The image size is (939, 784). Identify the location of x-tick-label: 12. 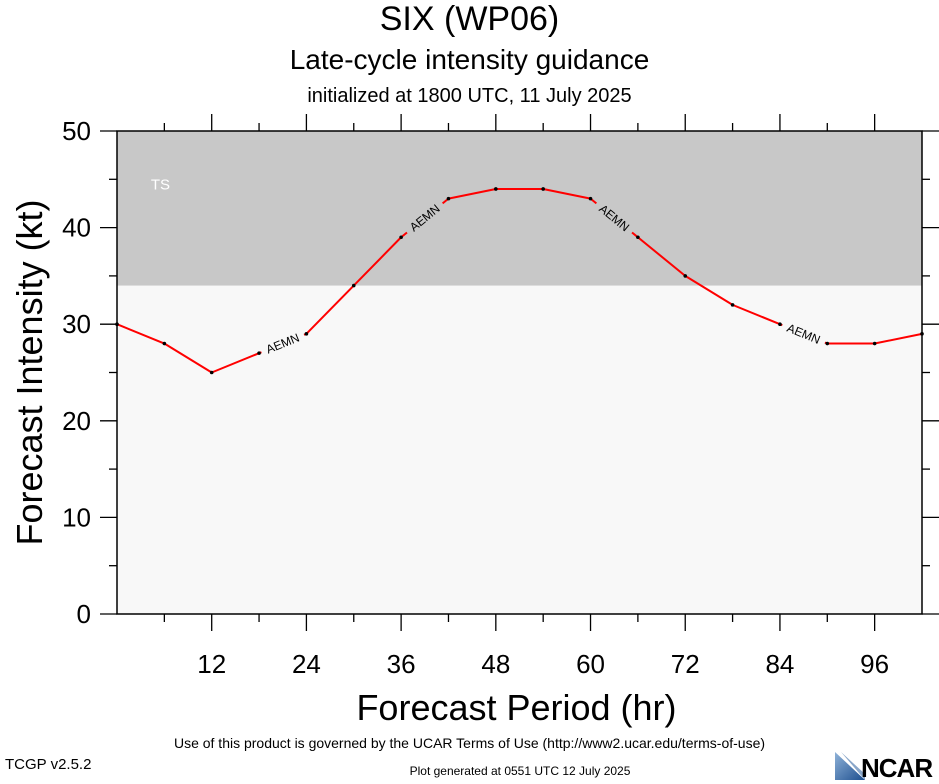
(211, 664).